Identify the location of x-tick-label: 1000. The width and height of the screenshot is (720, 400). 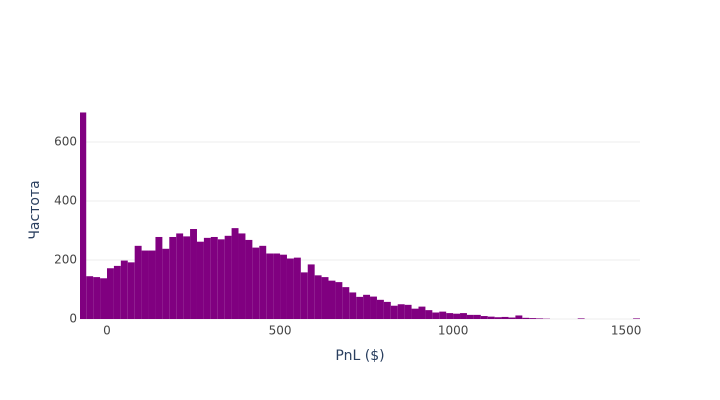
(453, 331).